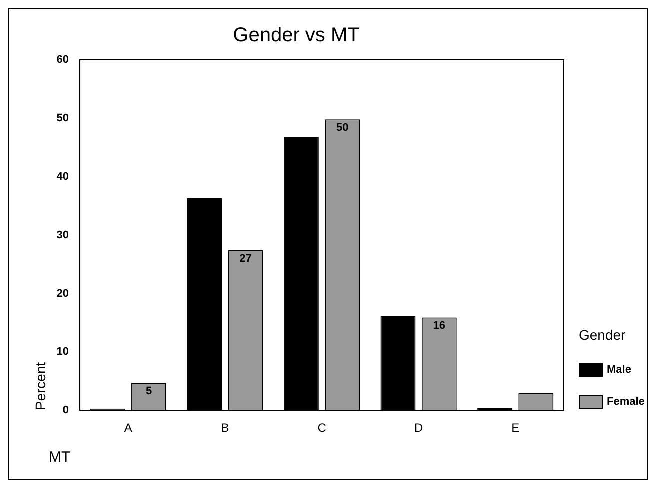 The height and width of the screenshot is (492, 660). Describe the element at coordinates (63, 352) in the screenshot. I see `y-tick-label: 10` at that location.